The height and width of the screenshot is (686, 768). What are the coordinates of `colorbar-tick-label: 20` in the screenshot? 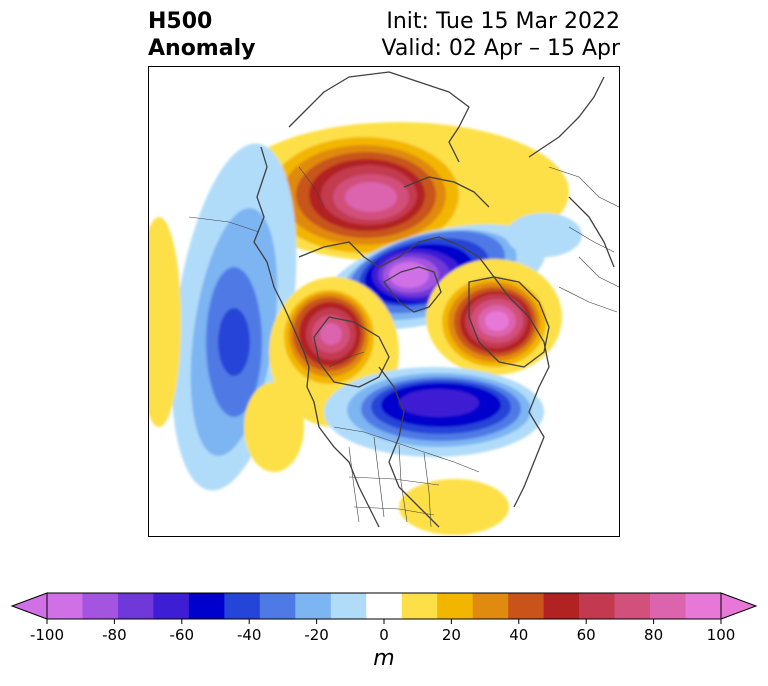 It's located at (451, 635).